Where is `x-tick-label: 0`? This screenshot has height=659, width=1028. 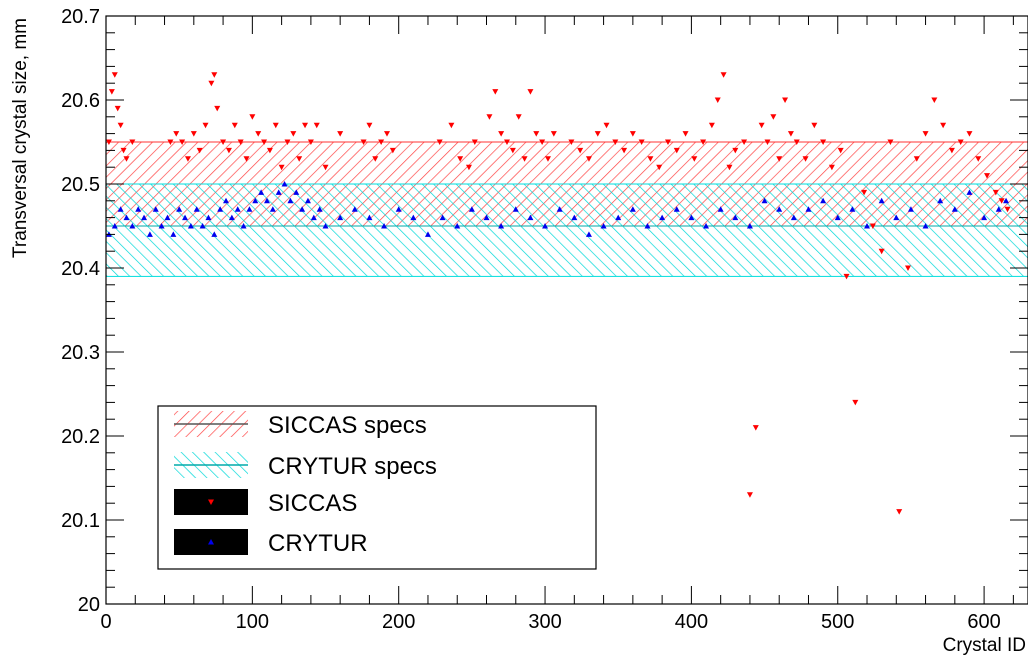 x-tick-label: 0 is located at coordinates (105, 622).